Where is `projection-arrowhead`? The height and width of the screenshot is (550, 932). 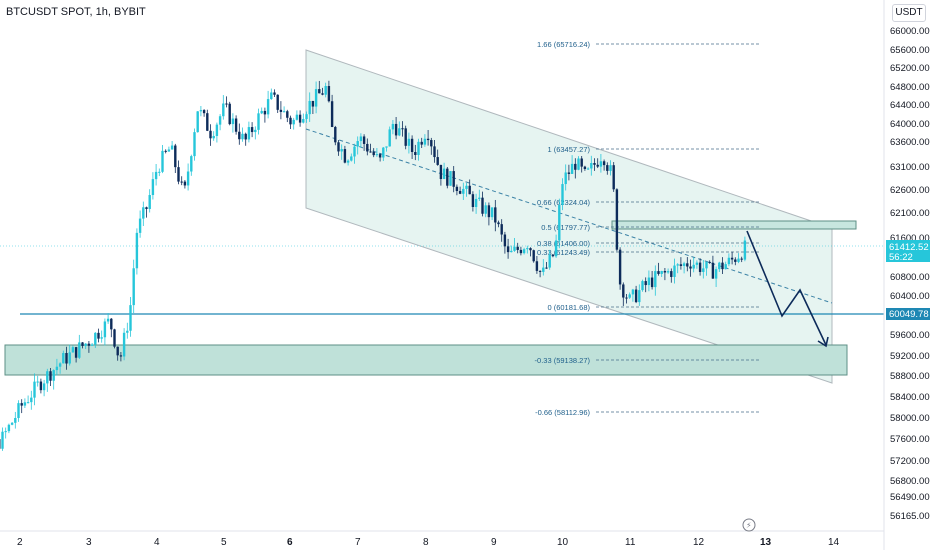
projection-arrowhead is located at coordinates (823, 342).